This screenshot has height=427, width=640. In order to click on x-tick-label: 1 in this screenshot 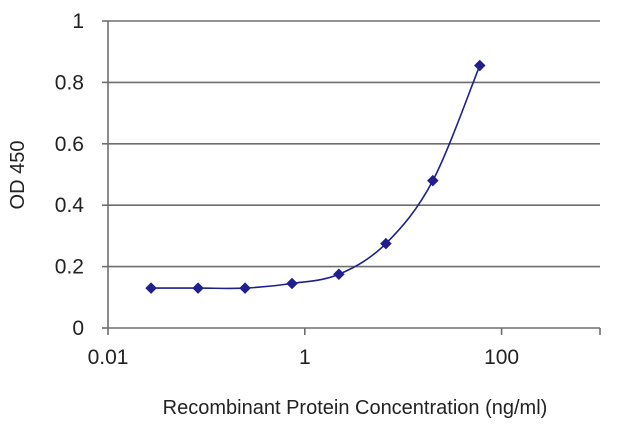, I will do `click(305, 357)`.